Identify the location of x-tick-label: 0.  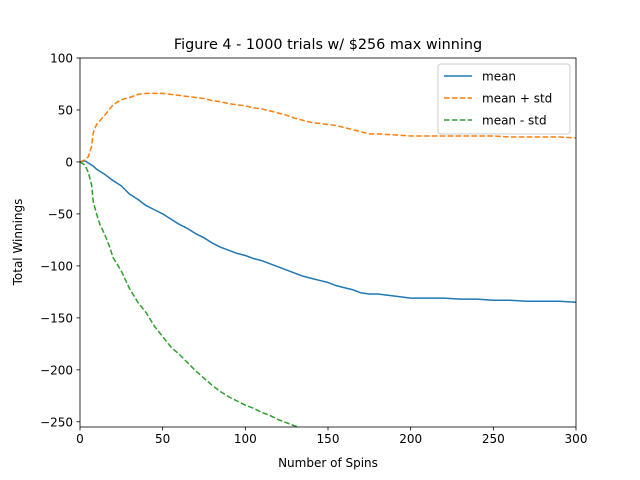
(80, 439).